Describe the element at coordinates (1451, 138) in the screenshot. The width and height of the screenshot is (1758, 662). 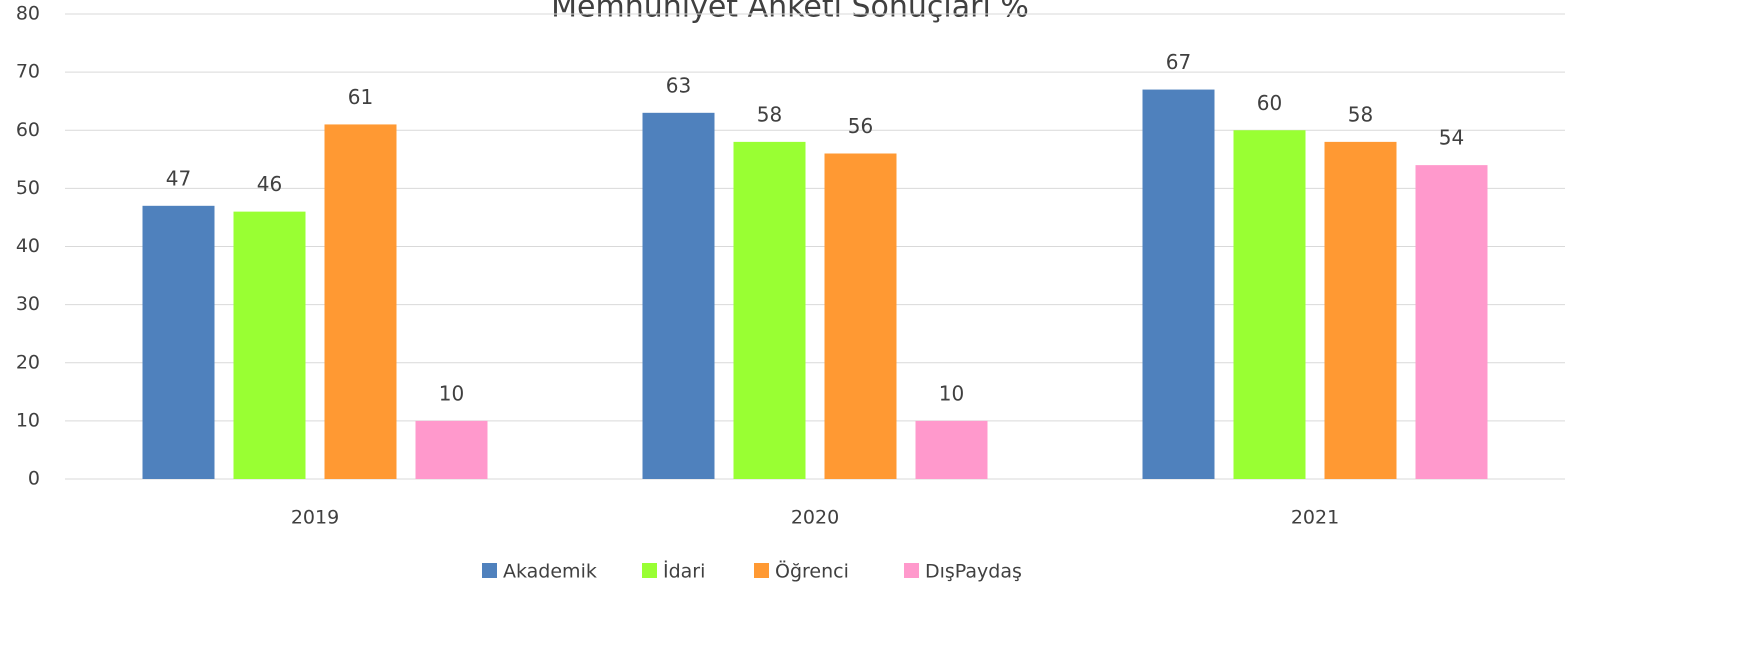
I see `data-label: 54` at that location.